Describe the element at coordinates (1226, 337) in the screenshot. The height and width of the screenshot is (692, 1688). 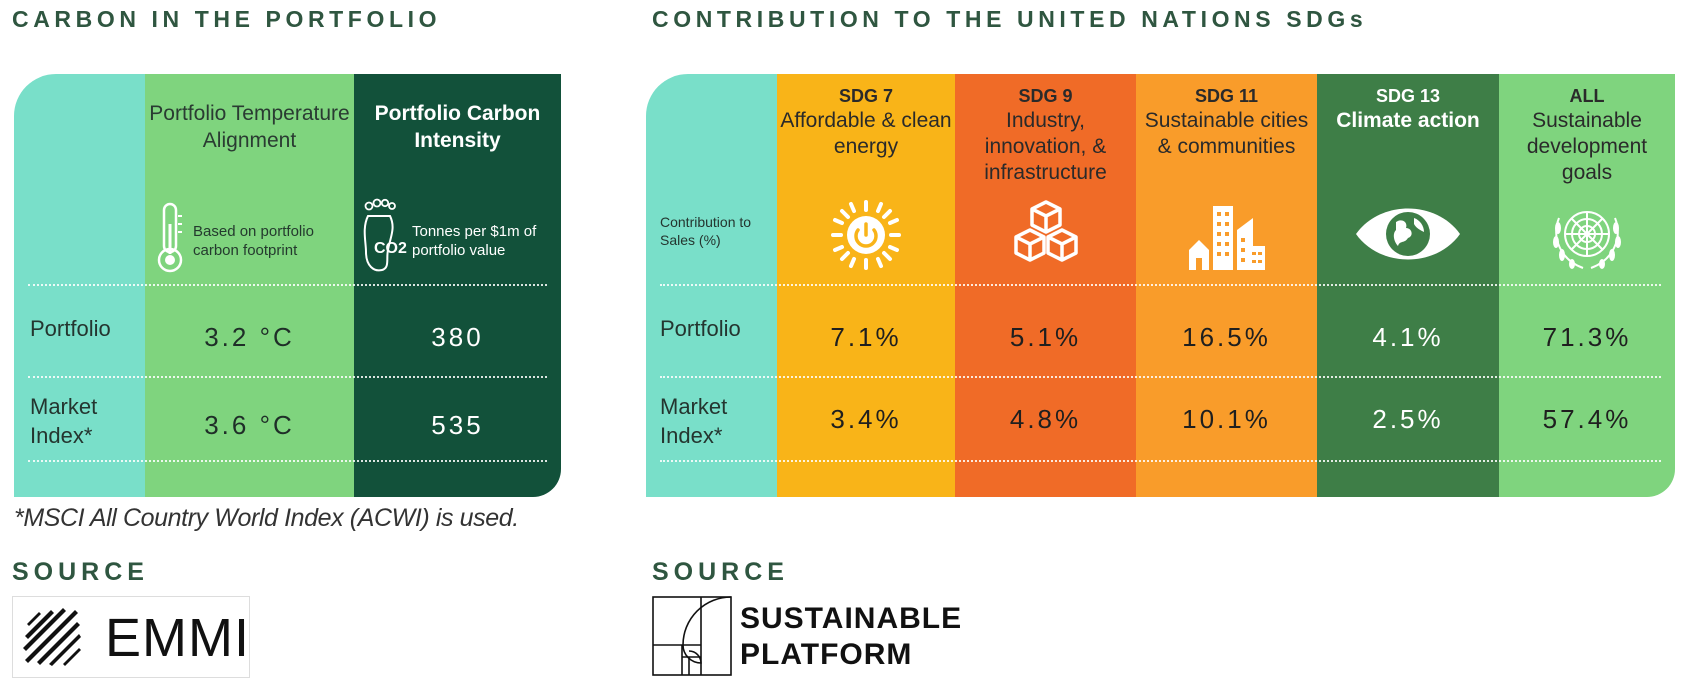
I see `sdg11-portfolio-value: 16.5%` at that location.